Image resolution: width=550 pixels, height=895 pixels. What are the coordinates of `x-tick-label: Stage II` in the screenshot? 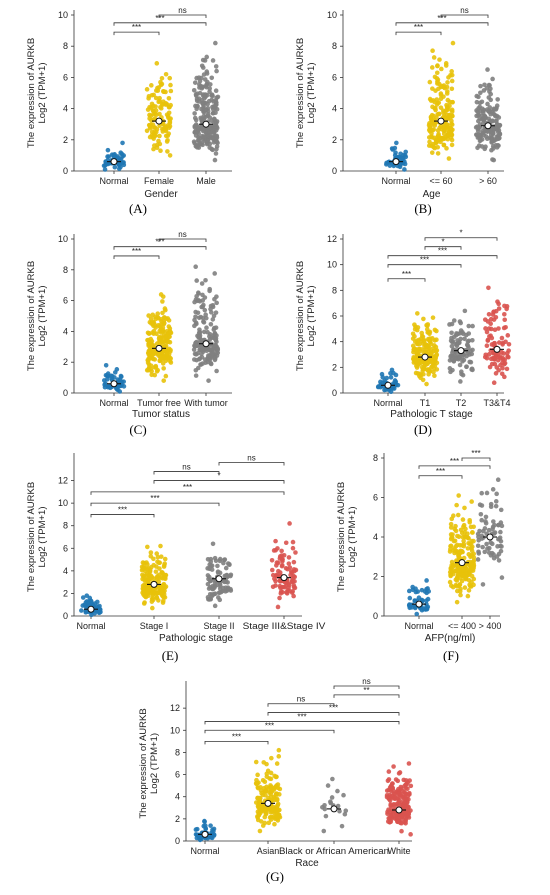 It's located at (218, 626).